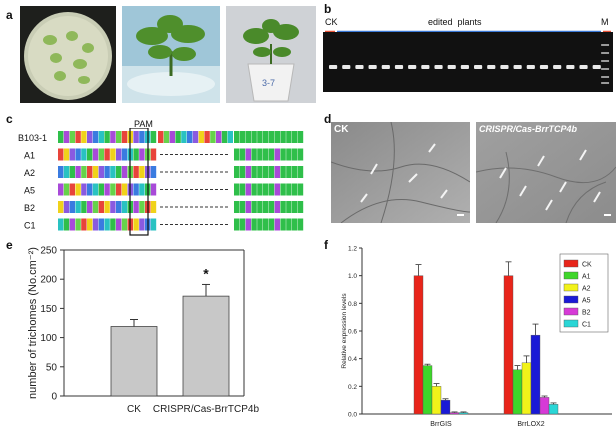 The height and width of the screenshot is (439, 616). I want to click on e-y-tick-label: 0, so click(54, 397).